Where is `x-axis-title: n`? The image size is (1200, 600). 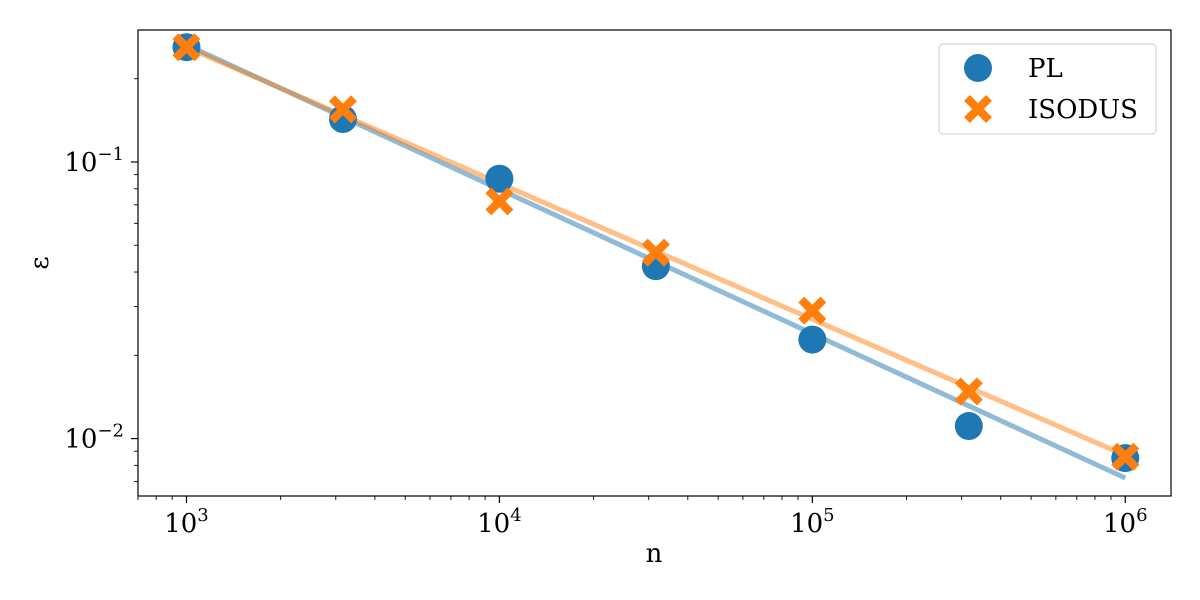 x-axis-title: n is located at coordinates (654, 554).